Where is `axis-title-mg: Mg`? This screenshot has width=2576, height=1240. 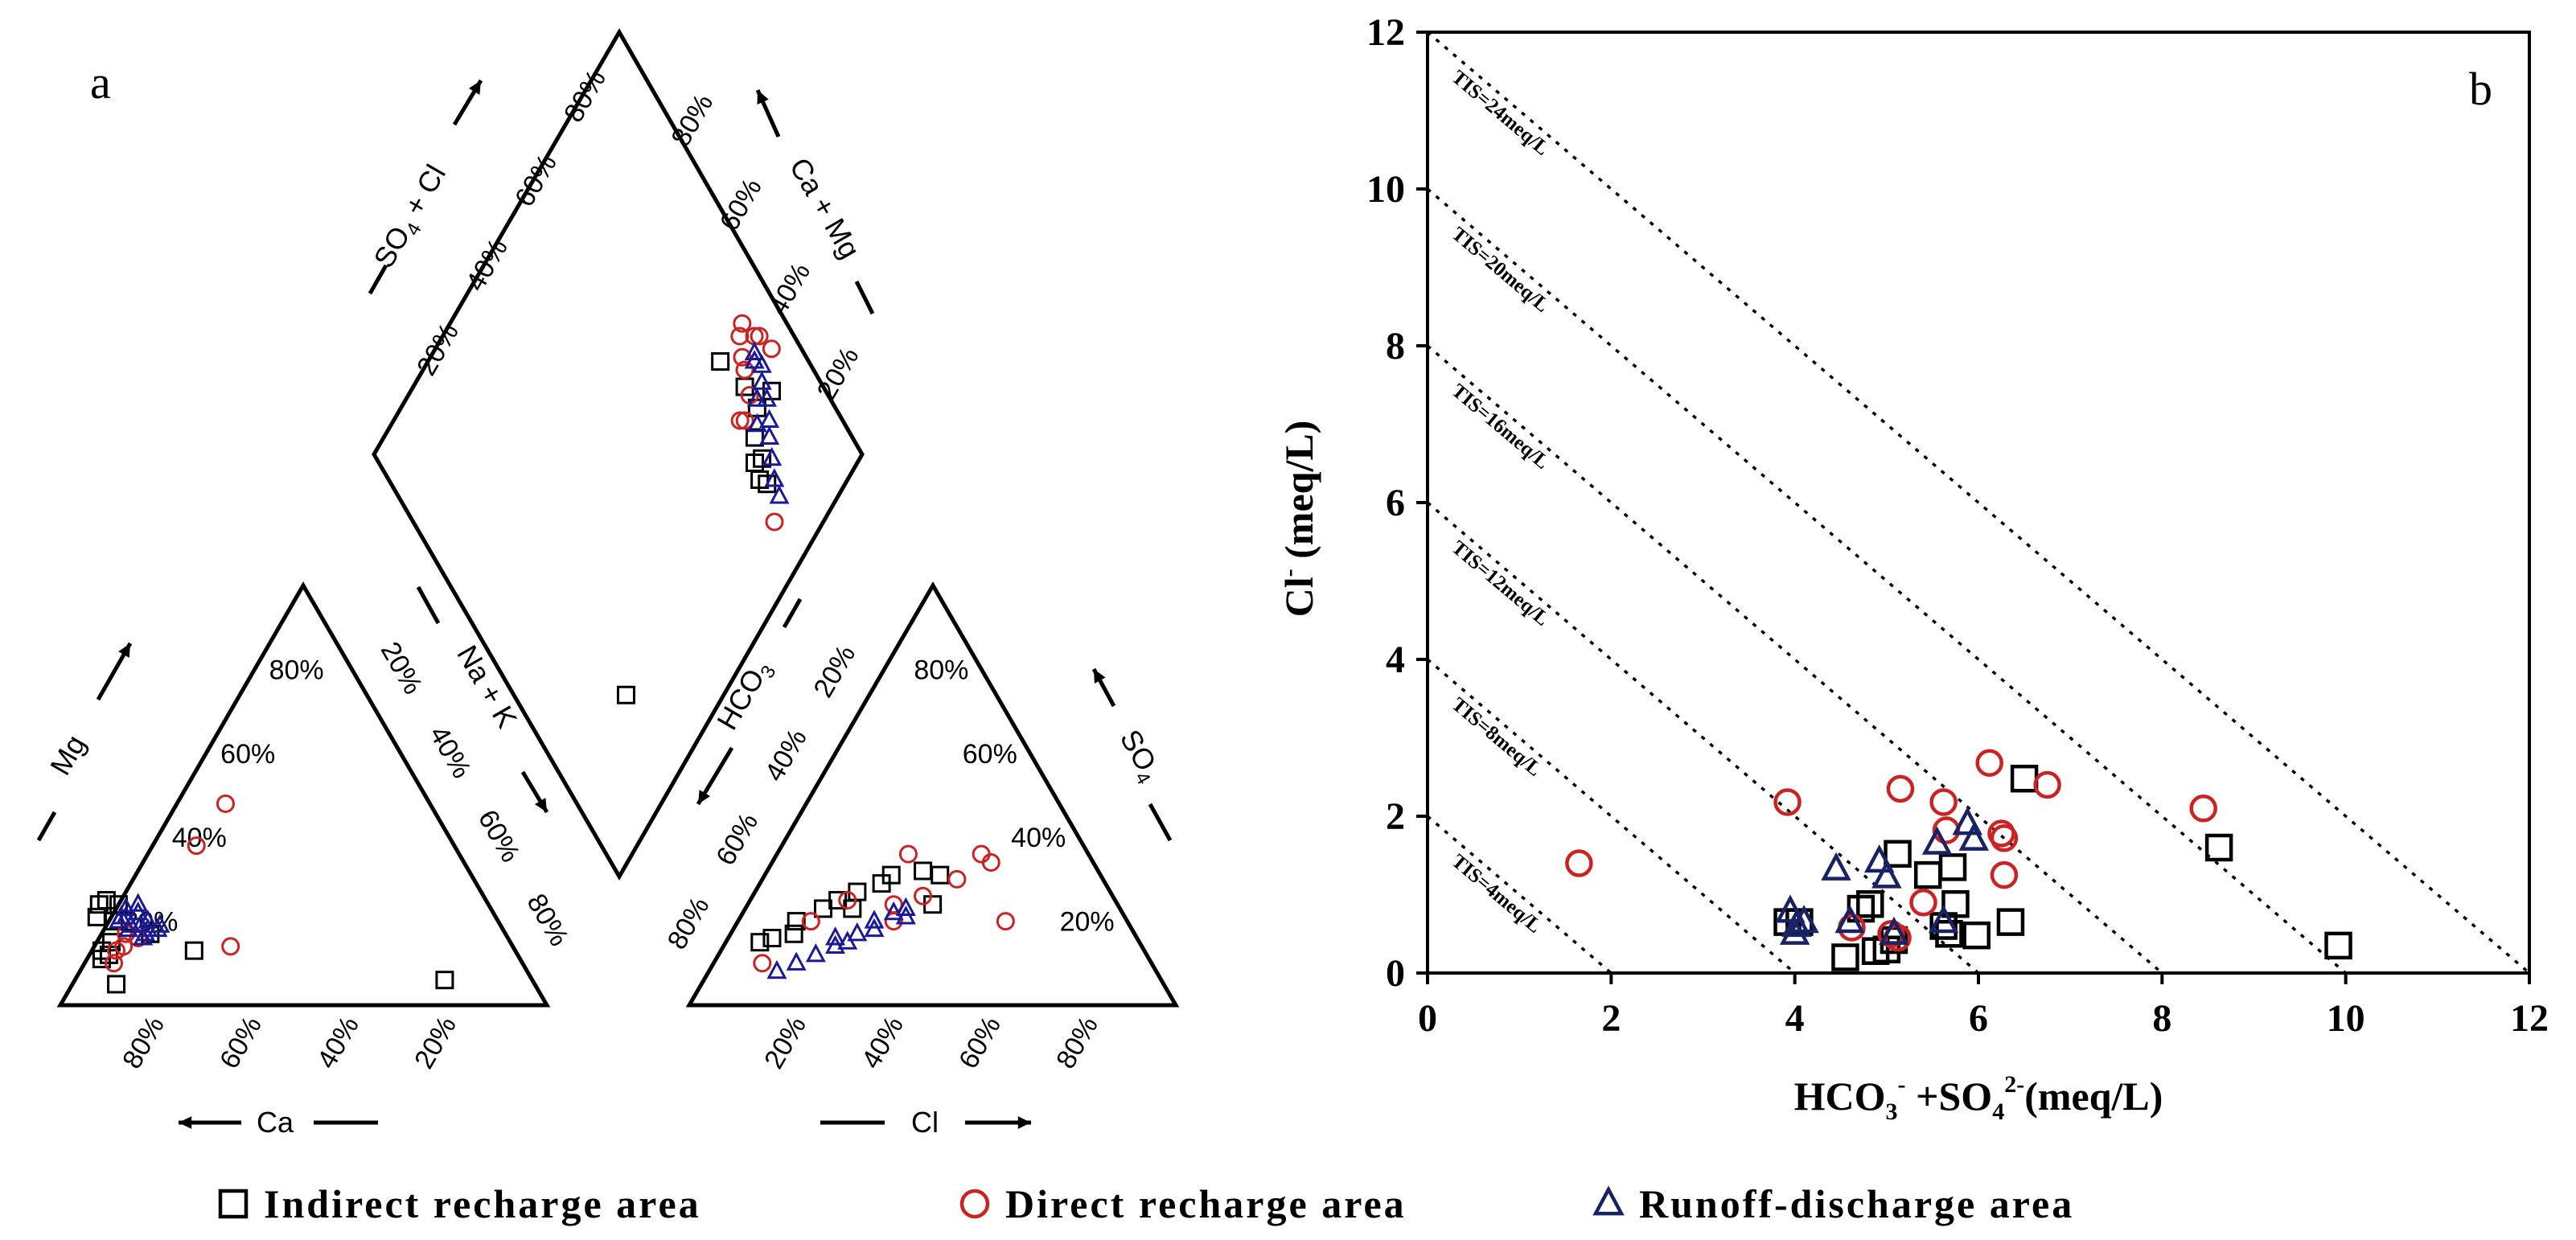
axis-title-mg: Mg is located at coordinates (67, 755).